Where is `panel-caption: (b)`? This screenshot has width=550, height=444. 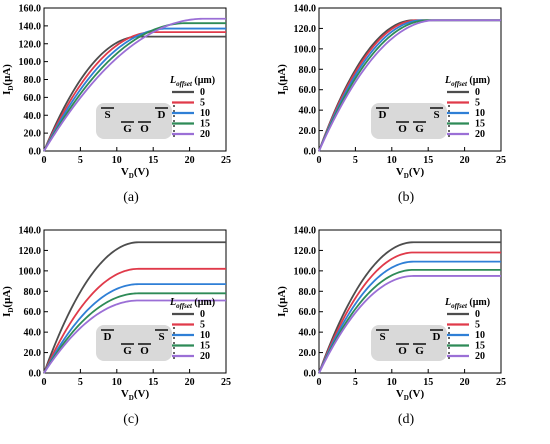 panel-caption: (b) is located at coordinates (406, 197).